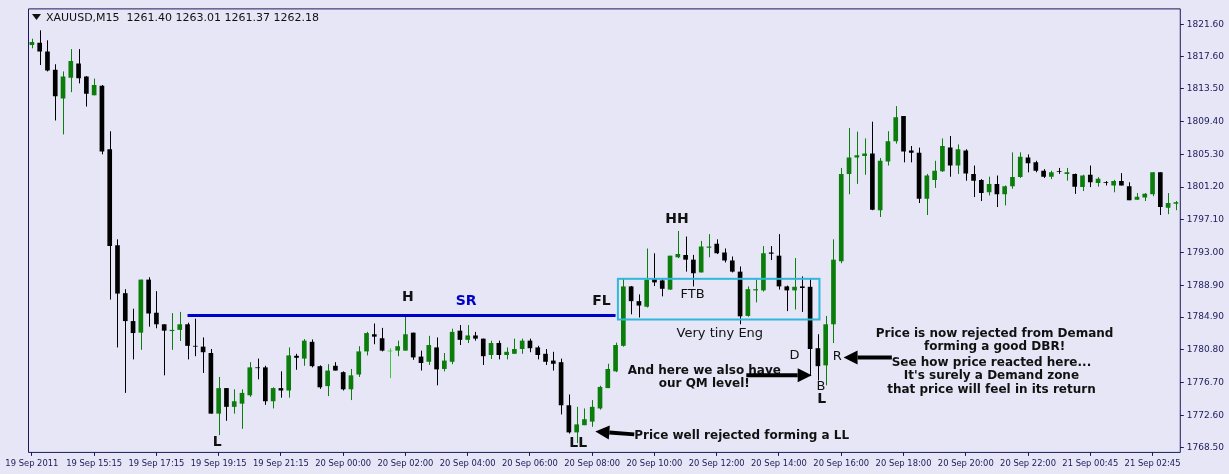 This screenshot has height=474, width=1229. What do you see at coordinates (1205, 414) in the screenshot?
I see `y-tick-label: 1772.60` at bounding box center [1205, 414].